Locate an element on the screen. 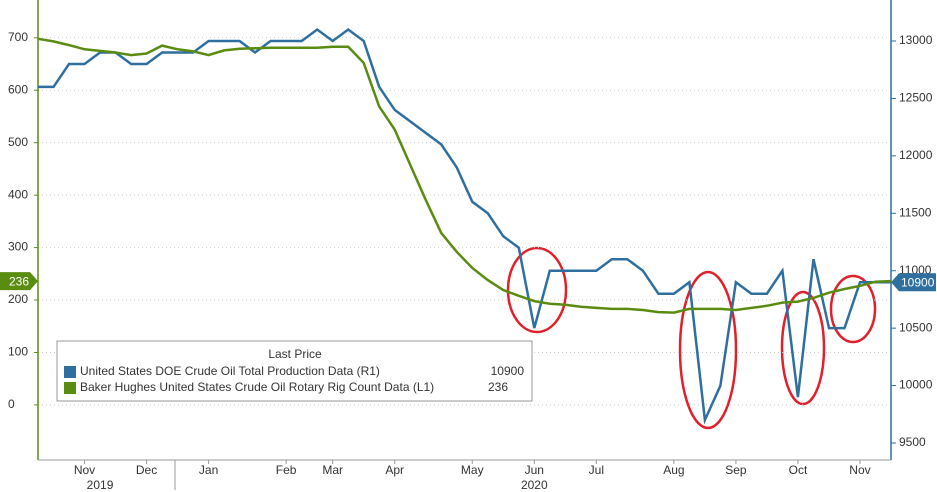  x-tick-label: Dec is located at coordinates (146, 470).